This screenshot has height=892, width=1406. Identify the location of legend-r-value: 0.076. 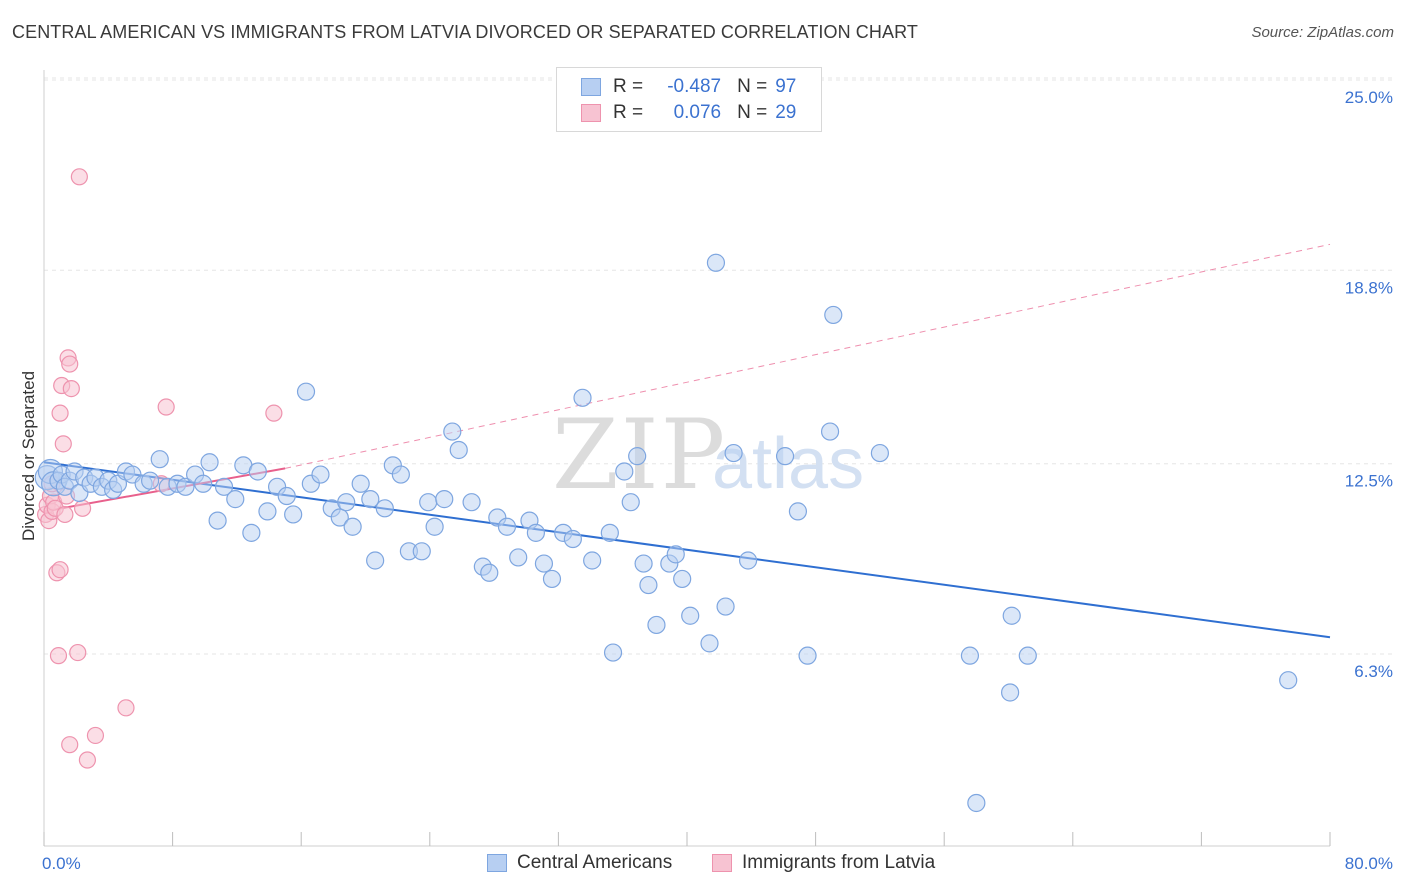
(697, 112).